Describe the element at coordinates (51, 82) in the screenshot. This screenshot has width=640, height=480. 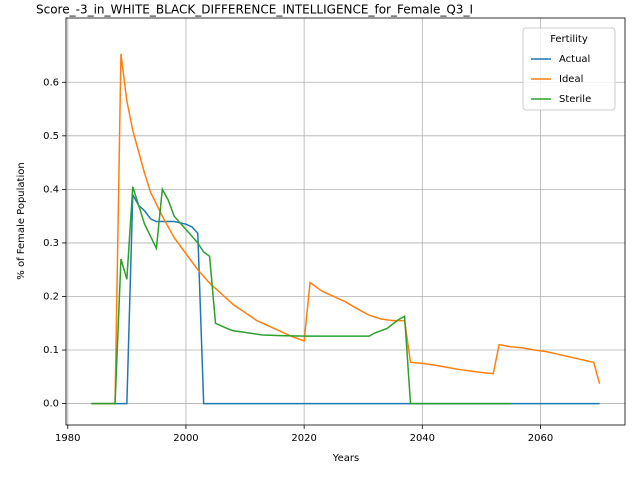
I see `y-tick-label: 0.6` at that location.